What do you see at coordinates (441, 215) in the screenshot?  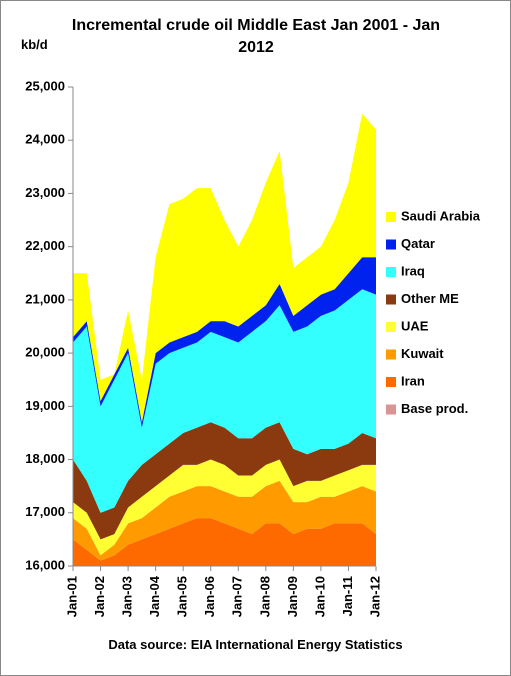 I see `legend-label: Saudi Arabia` at bounding box center [441, 215].